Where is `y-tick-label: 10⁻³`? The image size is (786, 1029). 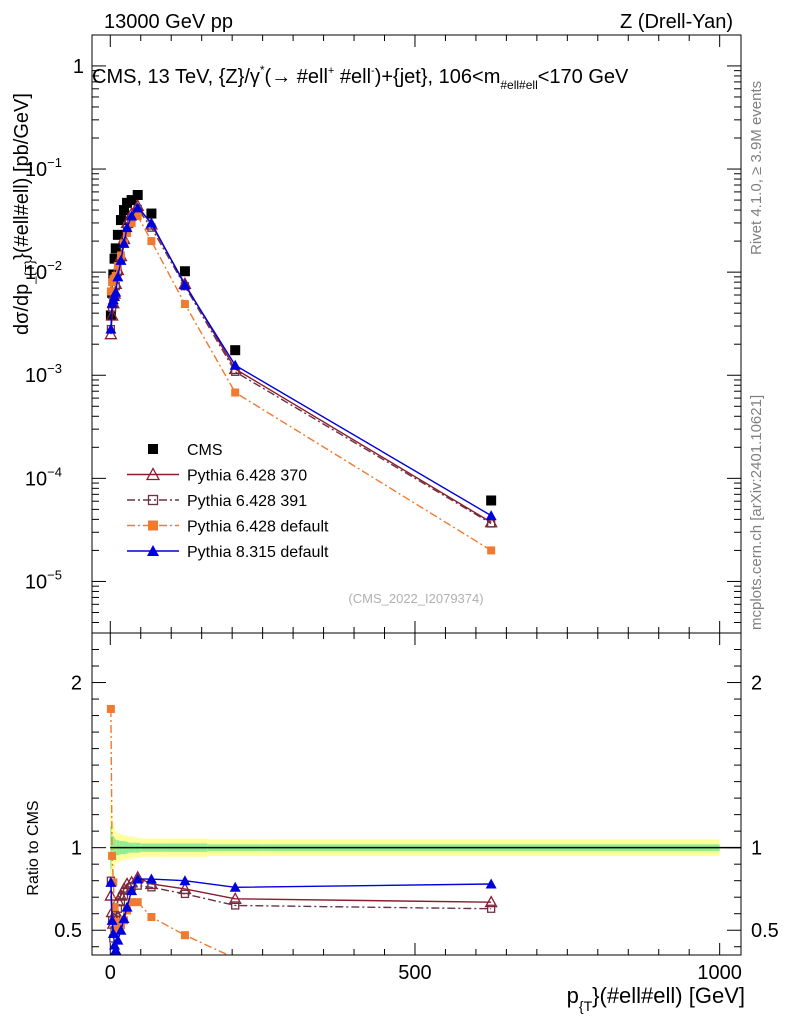 y-tick-label: 10⁻³ is located at coordinates (43, 374).